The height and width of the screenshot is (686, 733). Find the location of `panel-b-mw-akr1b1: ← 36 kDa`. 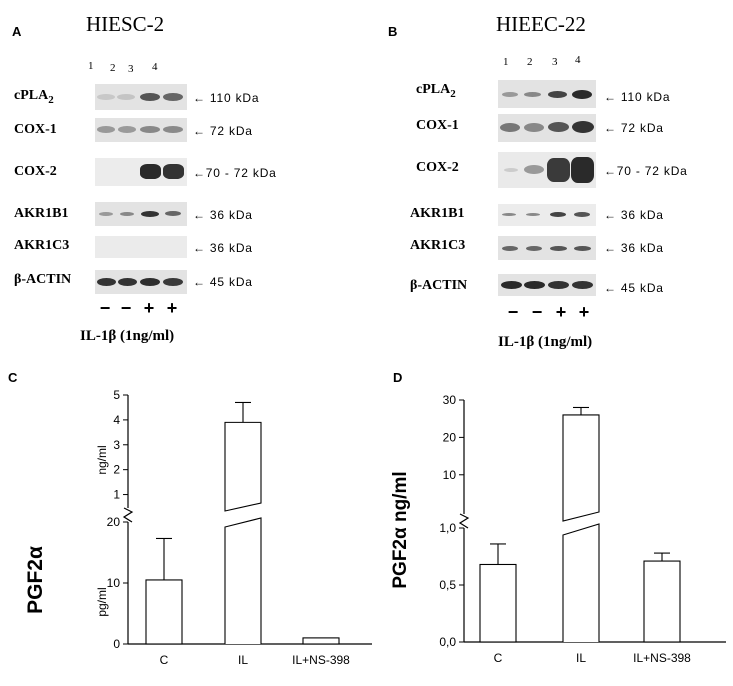

panel-b-mw-akr1b1: ← 36 kDa is located at coordinates (634, 215).